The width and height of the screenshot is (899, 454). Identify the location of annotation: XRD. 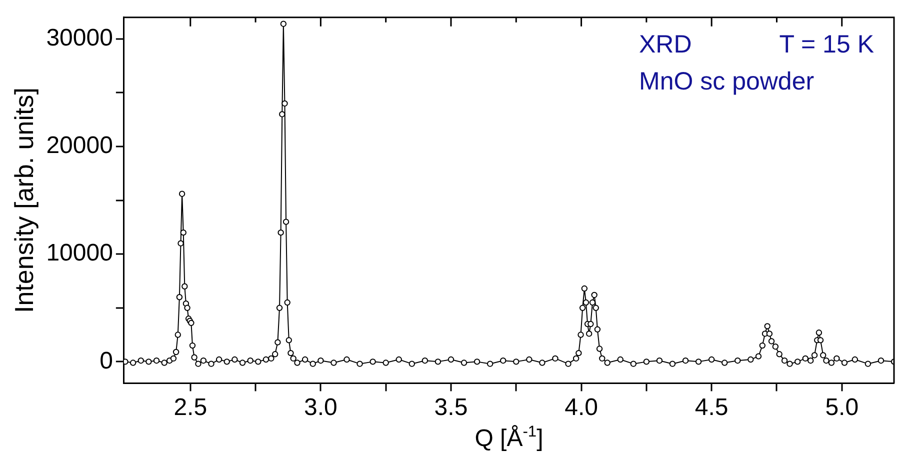
(665, 44).